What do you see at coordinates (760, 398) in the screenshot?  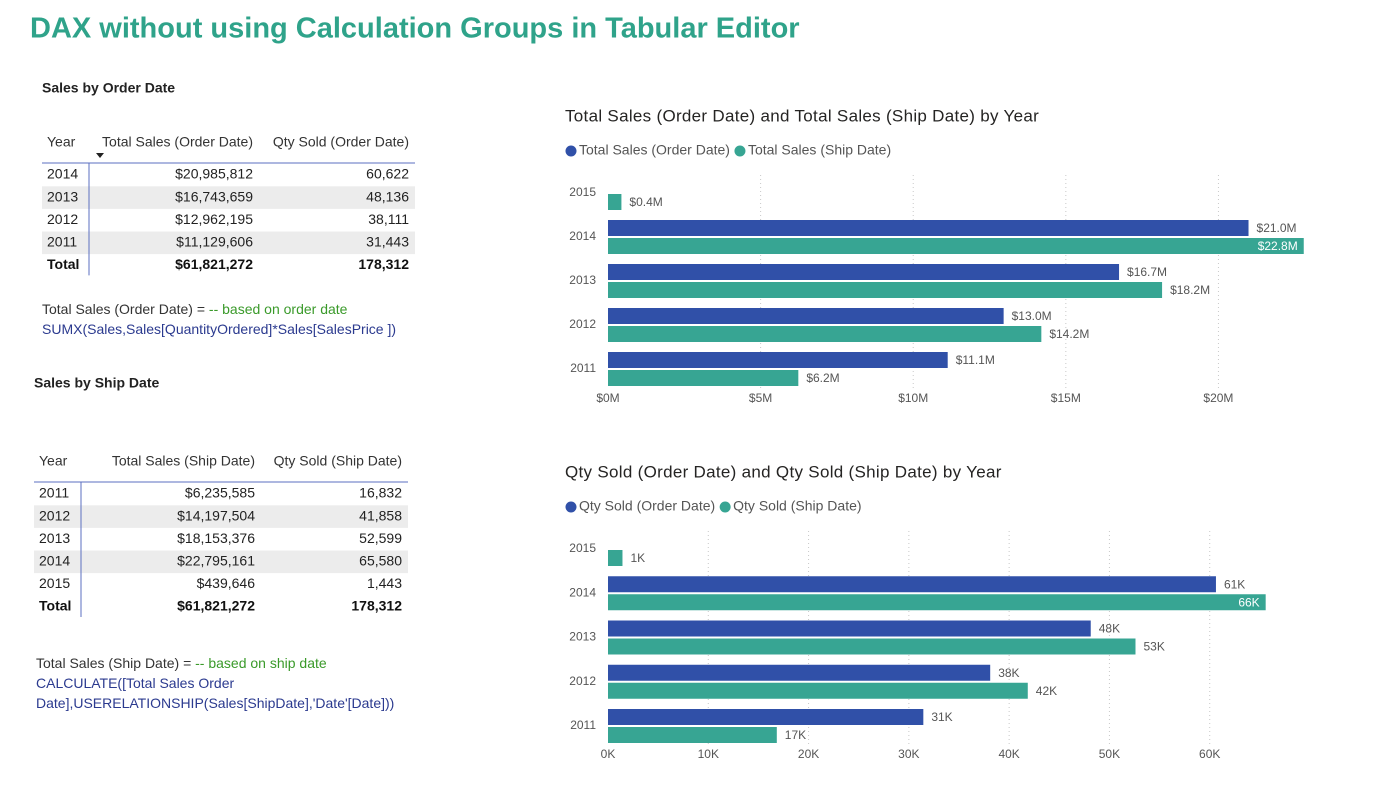 I see `x-tick-label: $5M` at bounding box center [760, 398].